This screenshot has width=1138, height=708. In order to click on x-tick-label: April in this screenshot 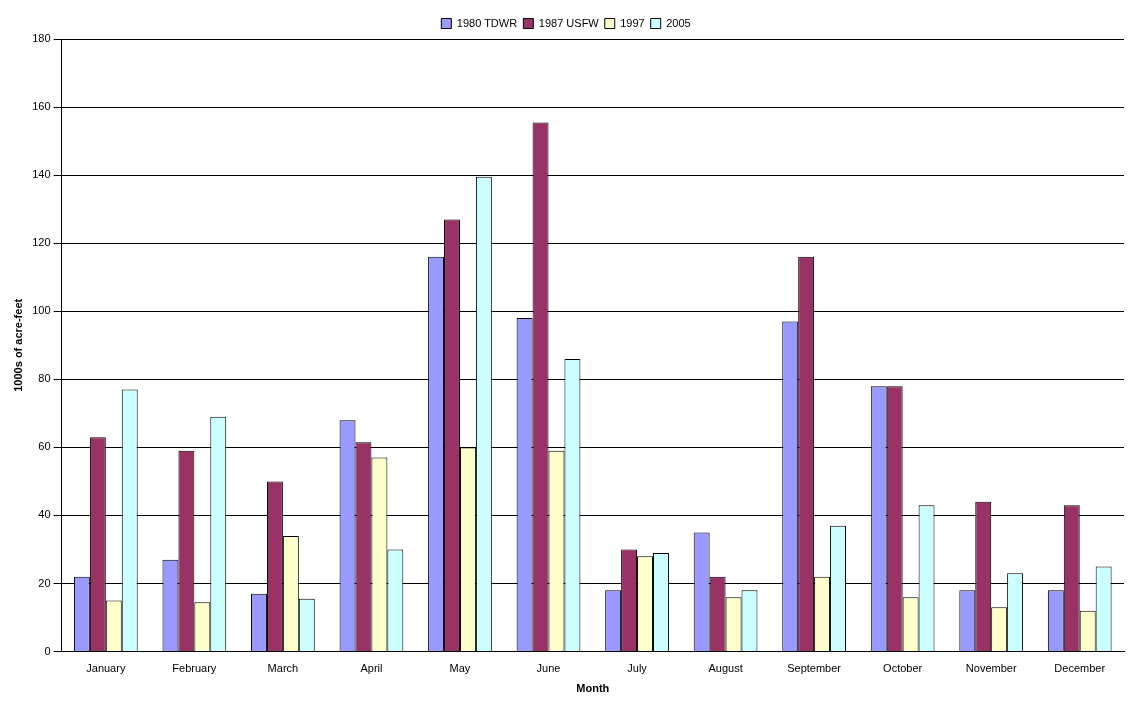, I will do `click(371, 668)`.